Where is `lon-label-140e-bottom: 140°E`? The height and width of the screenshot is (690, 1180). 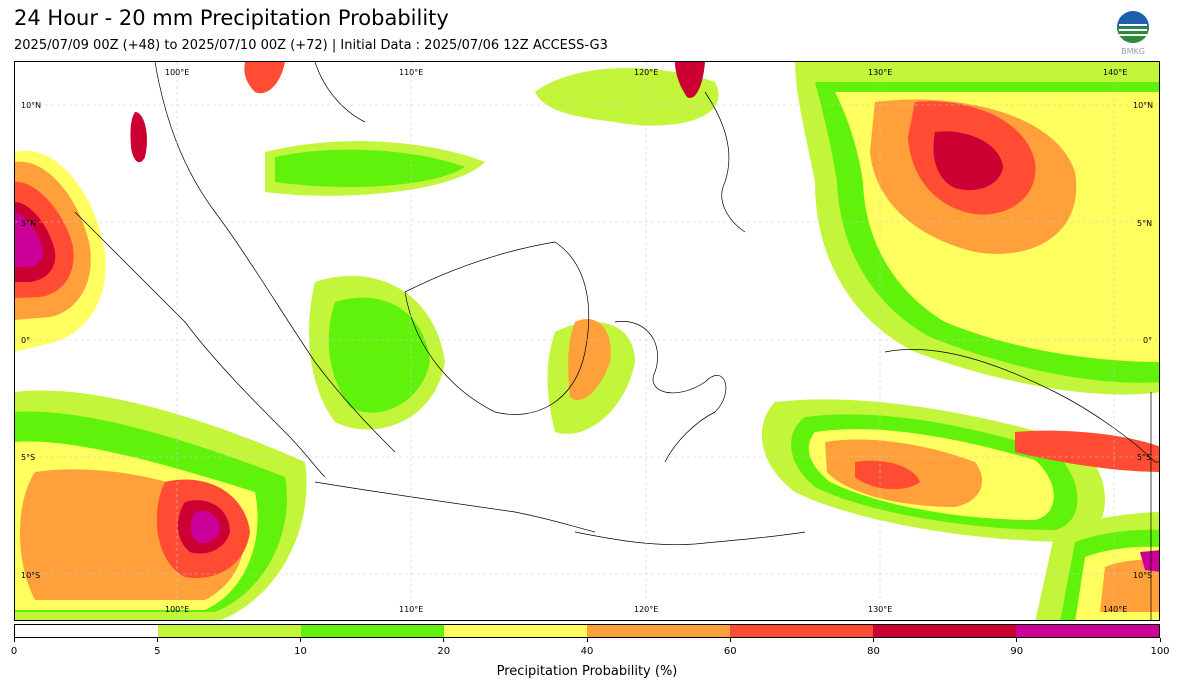
lon-label-140e-bottom: 140°E is located at coordinates (1115, 609).